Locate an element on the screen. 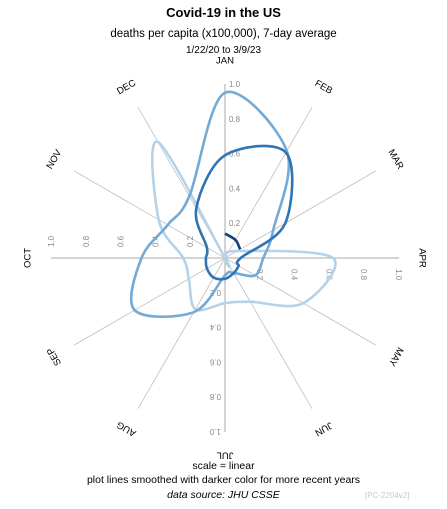 The image size is (447, 509). spoke-nov is located at coordinates (150, 214).